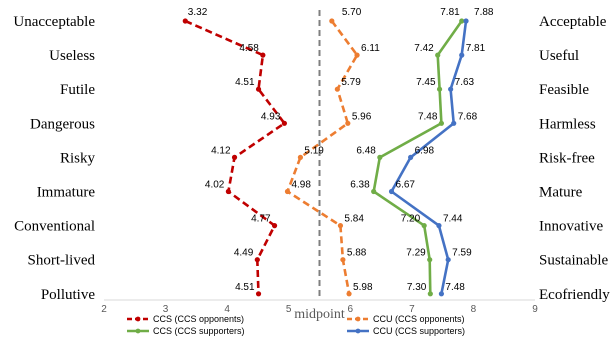 This screenshot has width=616, height=340. Describe the element at coordinates (426, 82) in the screenshot. I see `data-label-ccs-supporters: 7.45` at that location.